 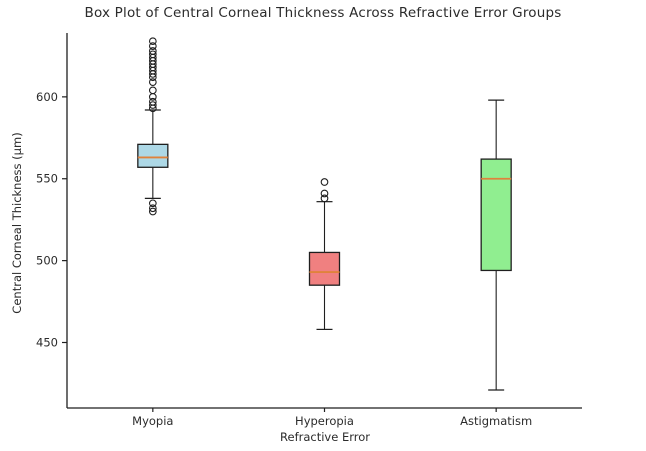 What do you see at coordinates (324, 268) in the screenshot?
I see `box-hyperopia` at bounding box center [324, 268].